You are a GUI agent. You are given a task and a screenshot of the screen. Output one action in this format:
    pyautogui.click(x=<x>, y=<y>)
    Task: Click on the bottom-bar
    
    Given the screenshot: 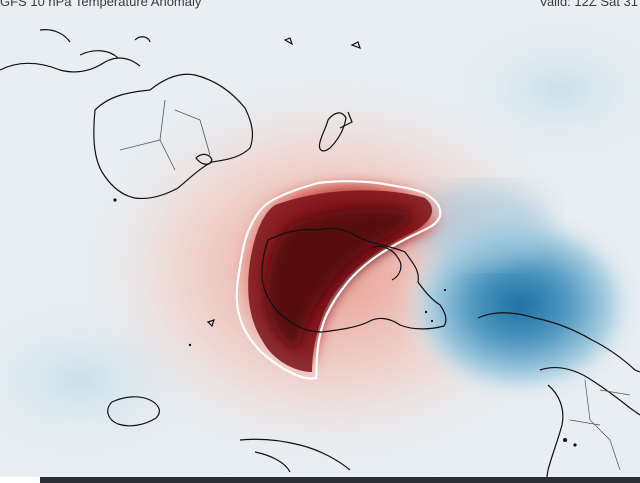 What is the action you would take?
    pyautogui.click(x=320, y=480)
    